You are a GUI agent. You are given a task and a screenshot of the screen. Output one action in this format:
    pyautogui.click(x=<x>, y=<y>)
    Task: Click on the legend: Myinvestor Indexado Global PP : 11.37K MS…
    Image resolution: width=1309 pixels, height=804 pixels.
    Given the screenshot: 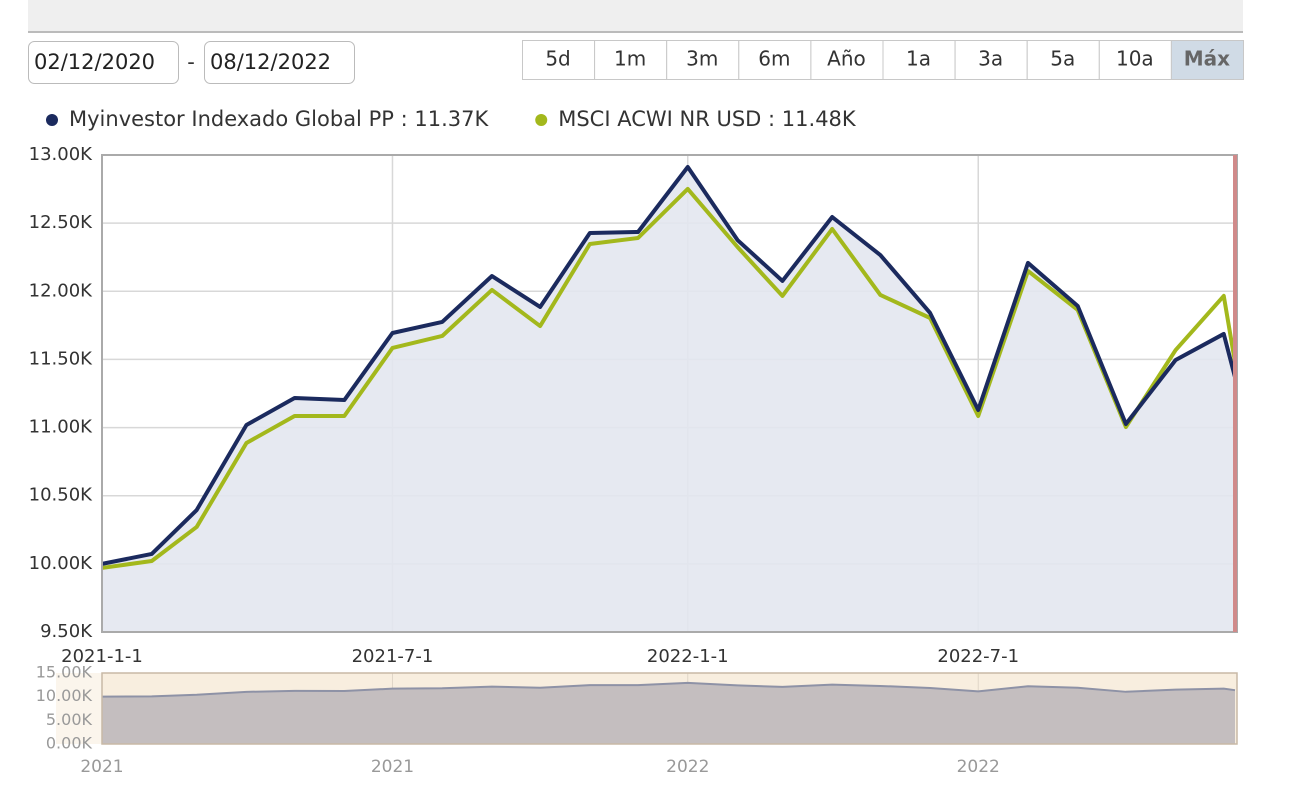 What is the action you would take?
    pyautogui.click(x=451, y=119)
    